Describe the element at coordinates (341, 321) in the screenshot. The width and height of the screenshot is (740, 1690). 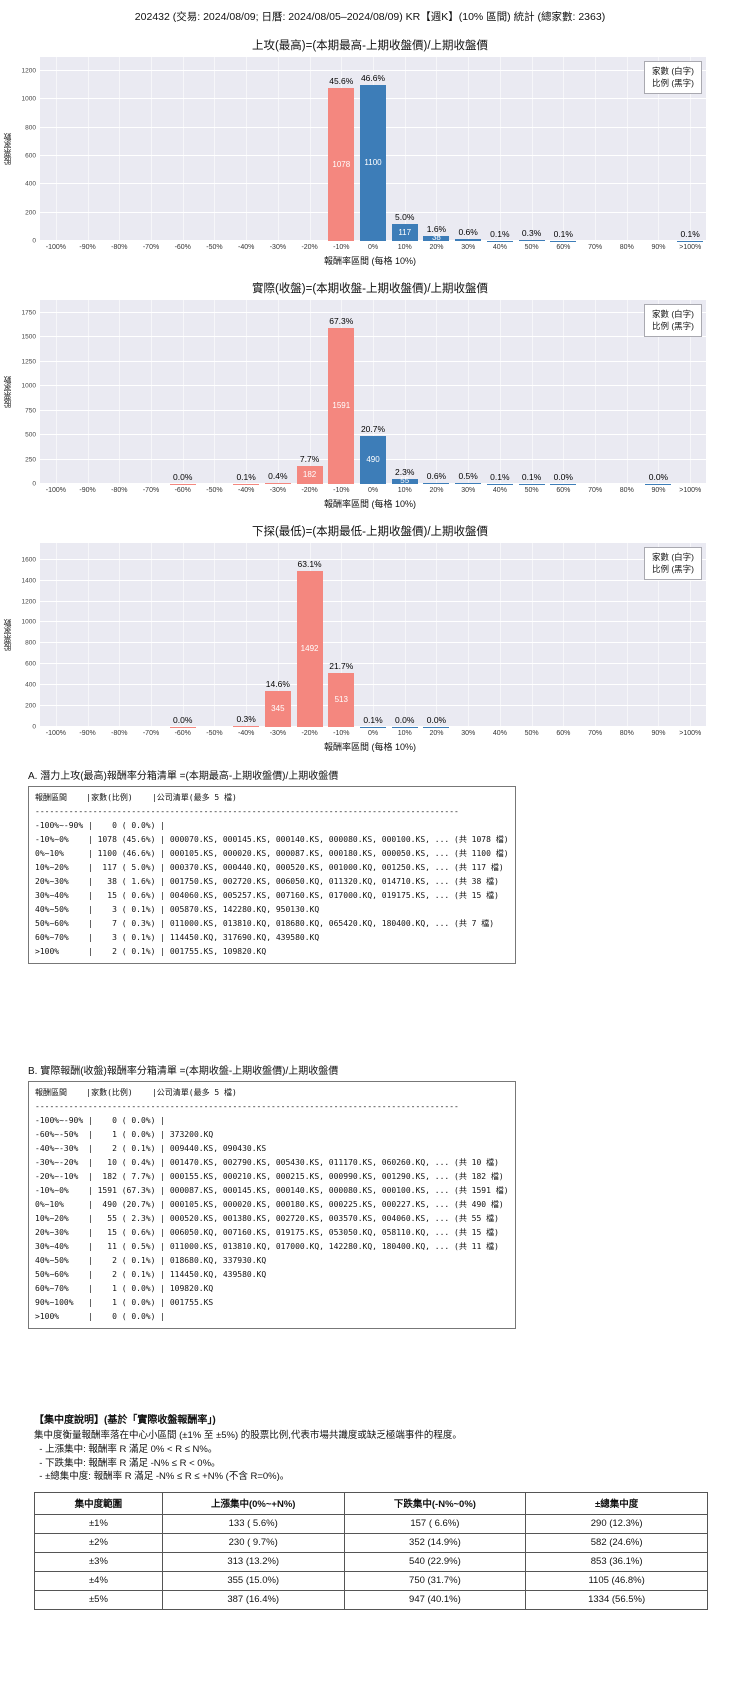
I see `bar-pct-label: 67.3%` at that location.